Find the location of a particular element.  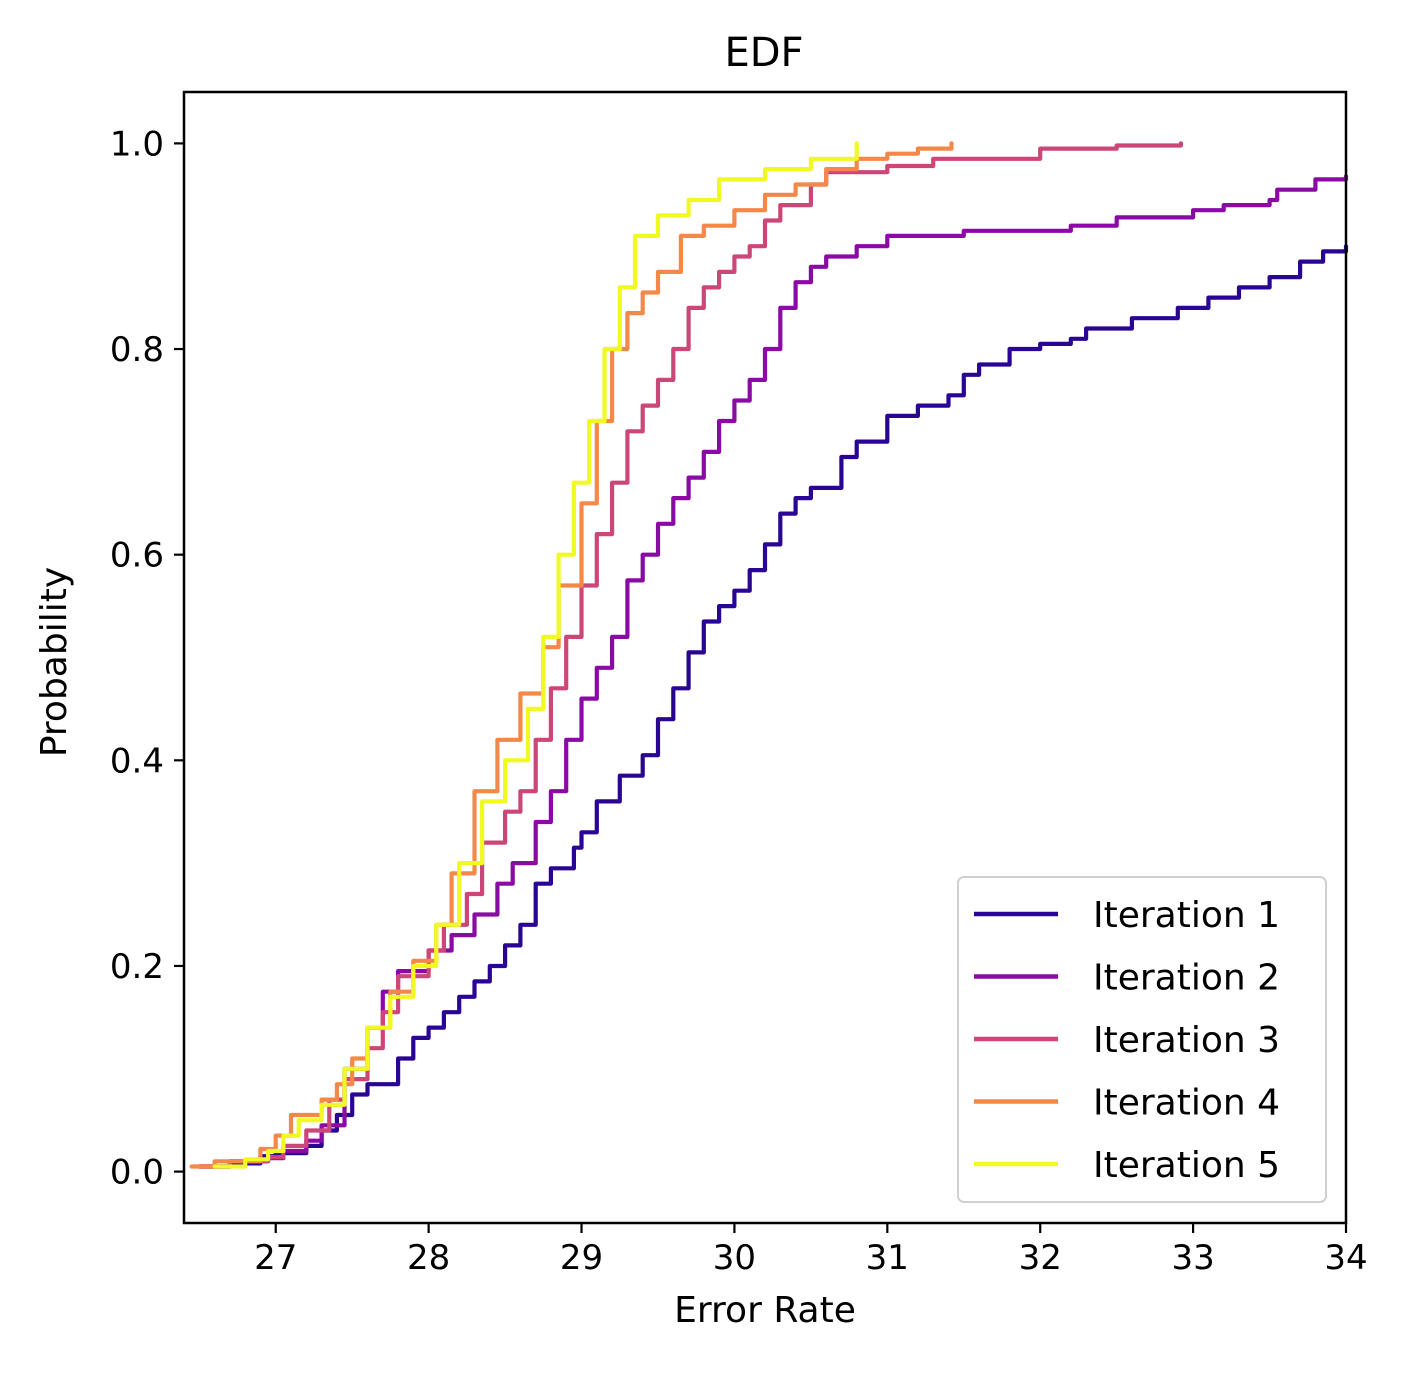

legend-label-5: Iteration 5 is located at coordinates (1186, 1165).